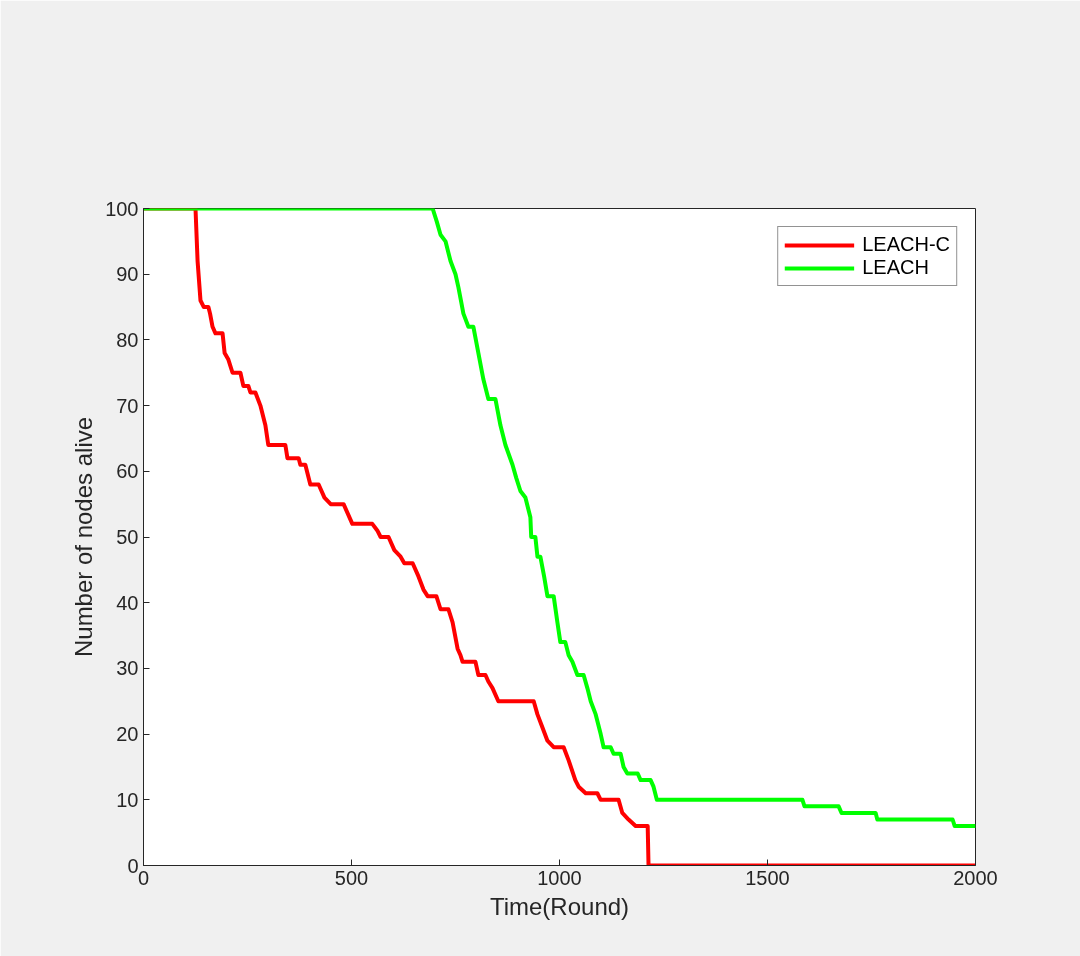  Describe the element at coordinates (559, 906) in the screenshot. I see `x-axis-title: Time(Round)` at that location.